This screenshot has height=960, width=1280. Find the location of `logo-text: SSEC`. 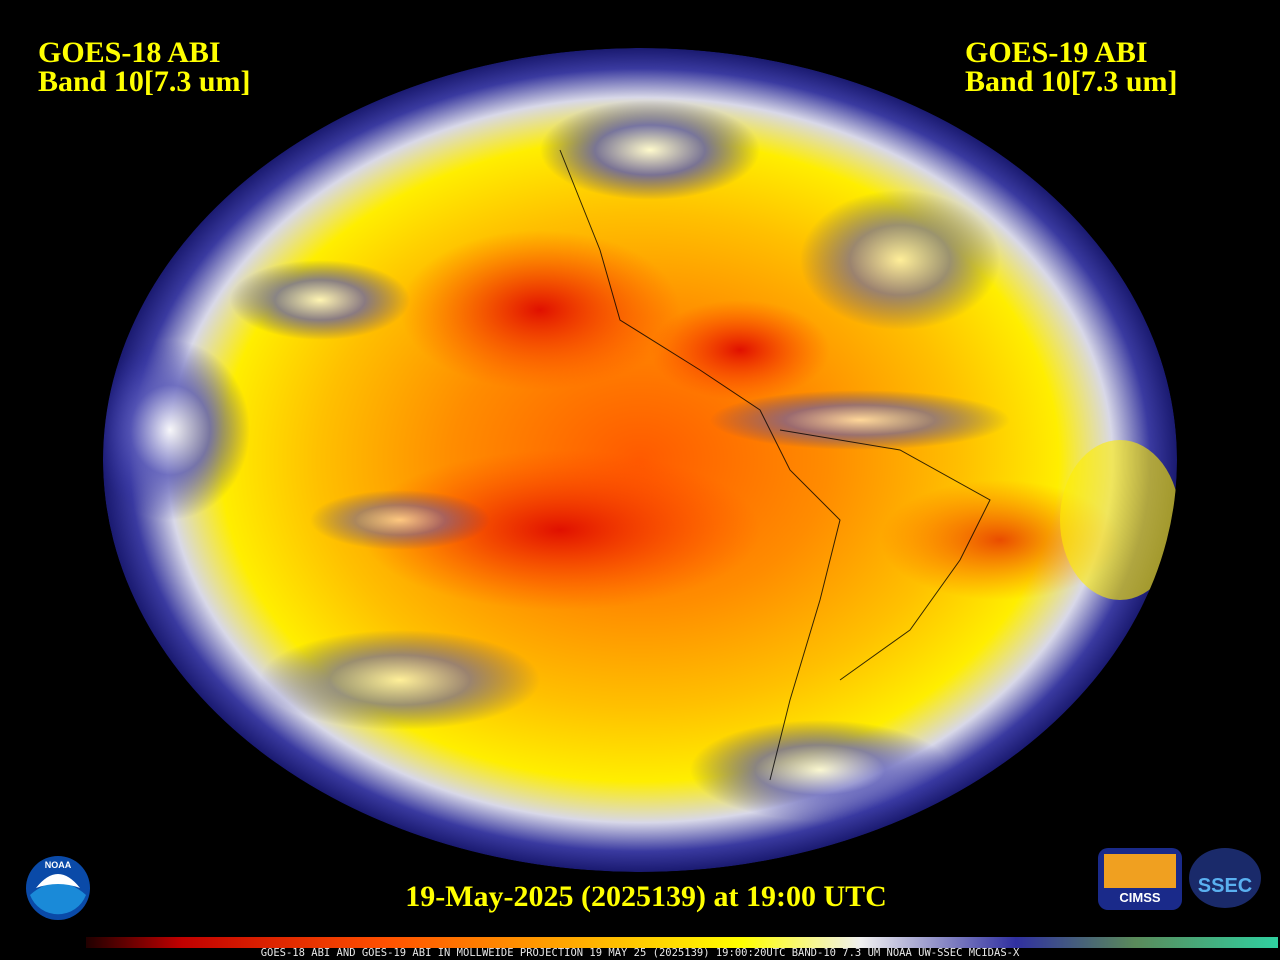

logo-text: SSEC is located at coordinates (1225, 886).